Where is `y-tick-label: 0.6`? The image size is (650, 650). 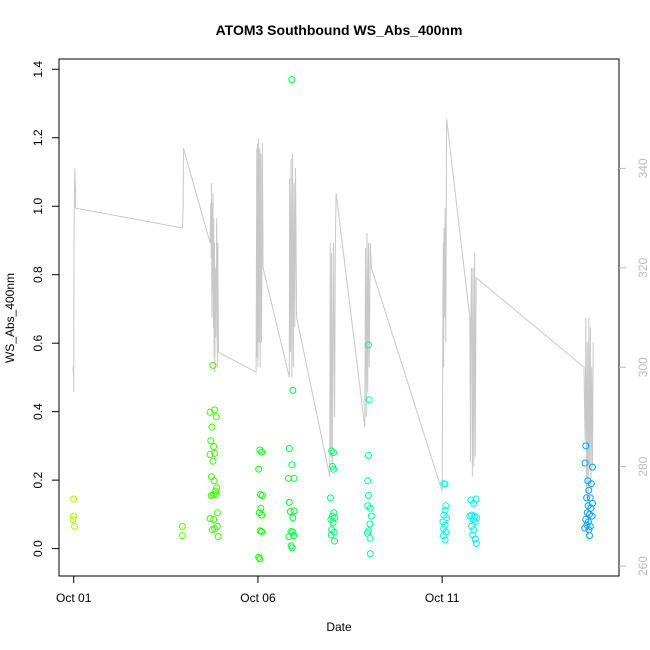
y-tick-label: 0.6 is located at coordinates (38, 343).